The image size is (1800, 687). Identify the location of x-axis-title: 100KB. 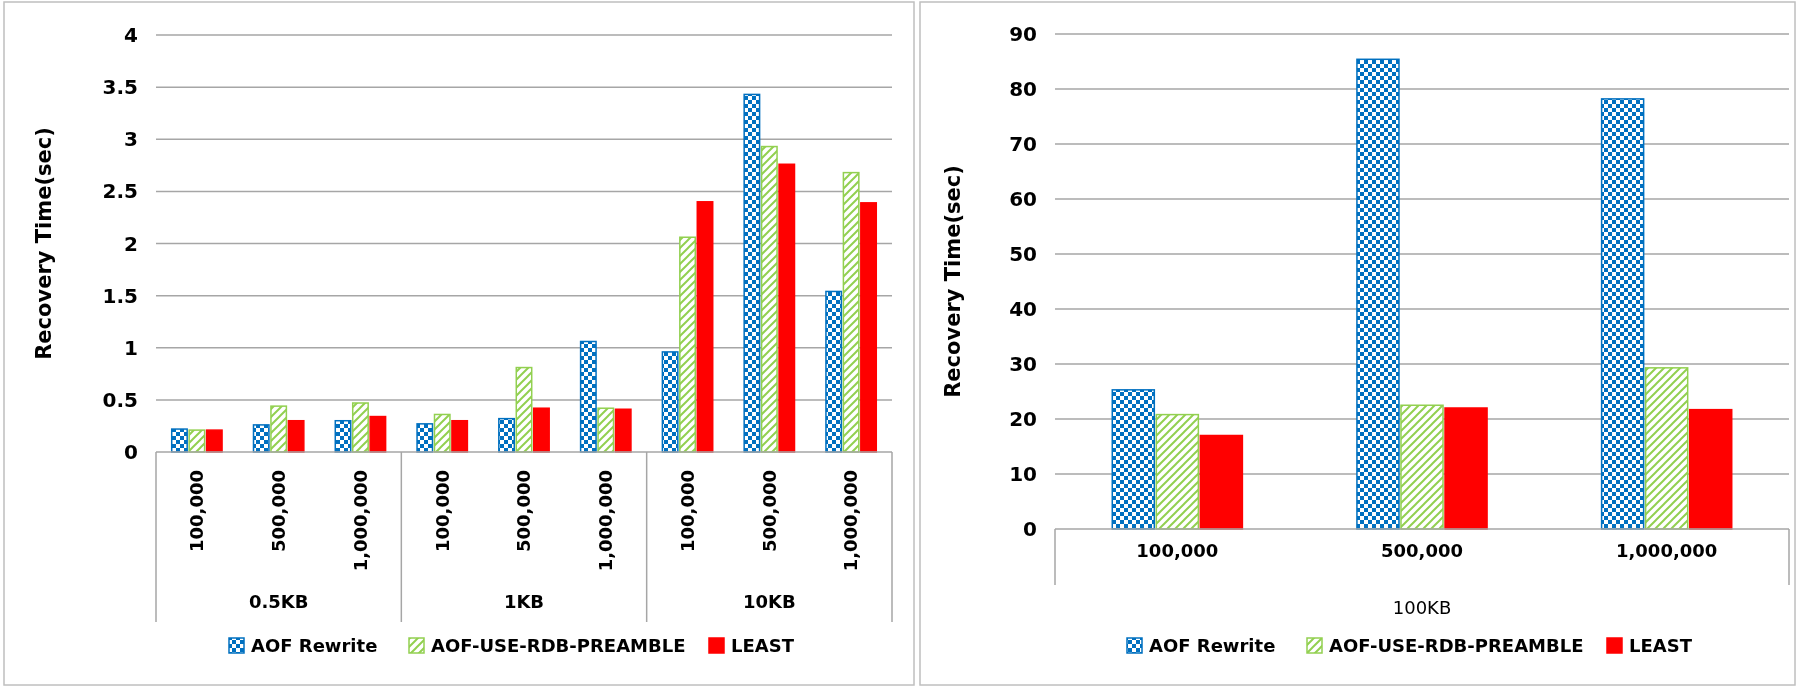
(1422, 607).